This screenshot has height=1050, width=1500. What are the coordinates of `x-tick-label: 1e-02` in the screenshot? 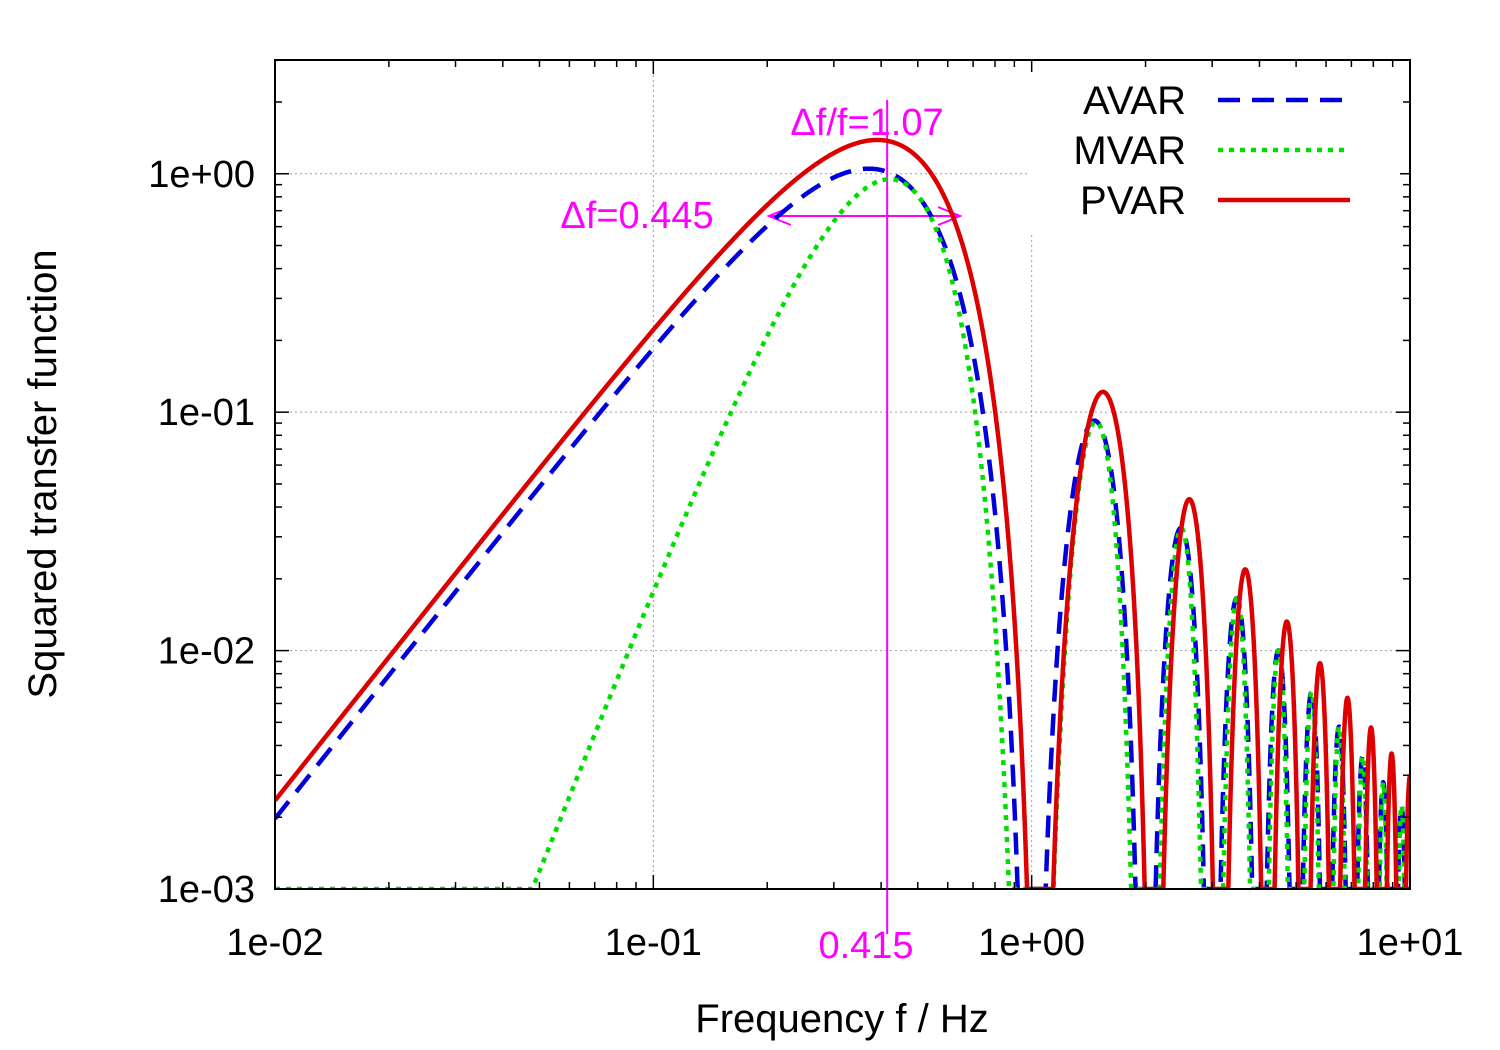 It's located at (274, 943).